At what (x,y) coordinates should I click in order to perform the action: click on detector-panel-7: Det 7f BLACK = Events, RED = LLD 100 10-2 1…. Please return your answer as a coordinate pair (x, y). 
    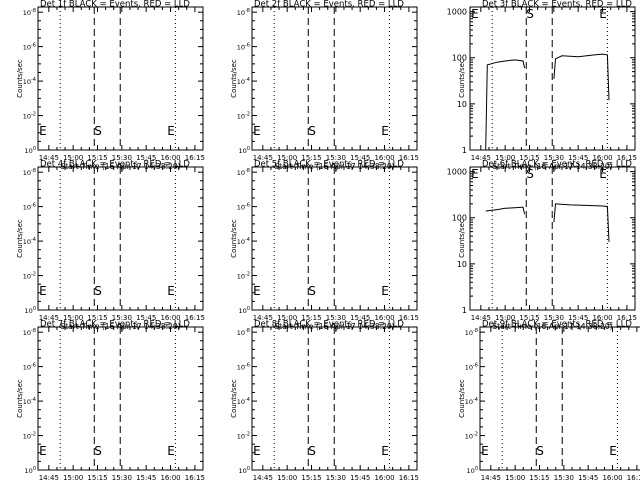
    Looking at the image, I should click on (110, 400).